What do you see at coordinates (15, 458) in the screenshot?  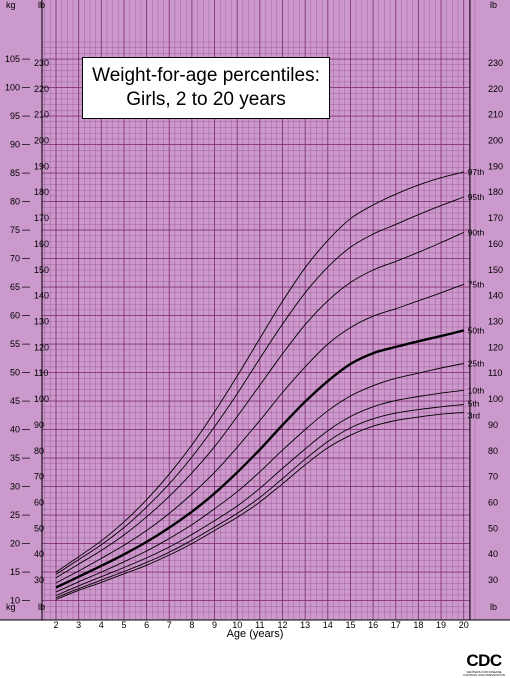 I see `kg-tick-label: 35` at bounding box center [15, 458].